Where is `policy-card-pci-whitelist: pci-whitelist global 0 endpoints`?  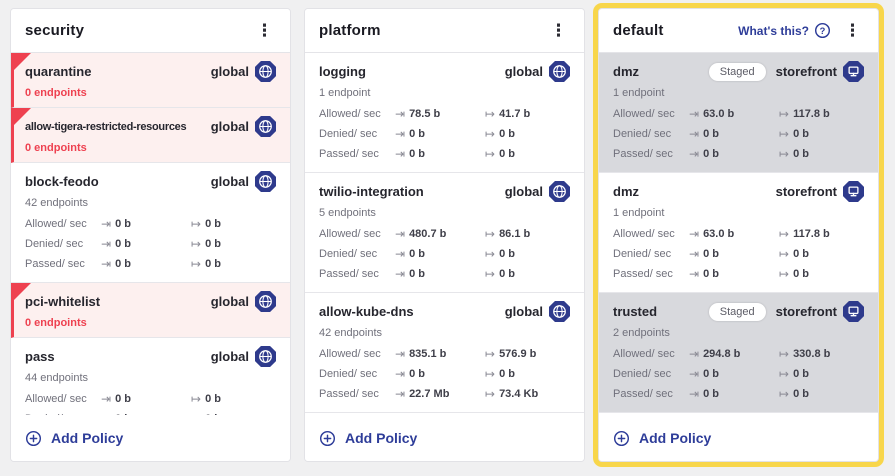
policy-card-pci-whitelist: pci-whitelist global 0 endpoints is located at coordinates (150, 310).